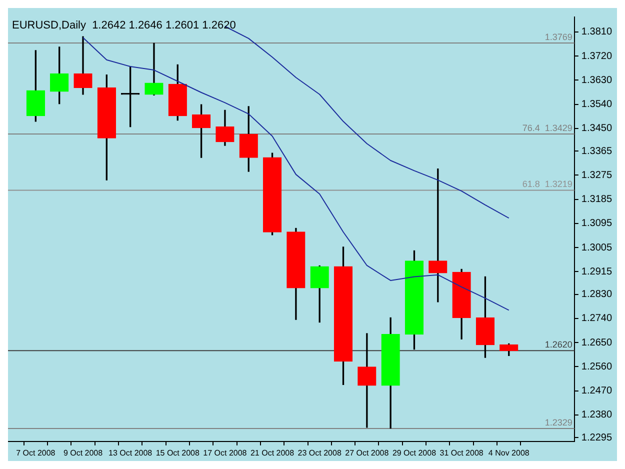  What do you see at coordinates (596, 224) in the screenshot?
I see `y-tick-label: 1.3095` at bounding box center [596, 224].